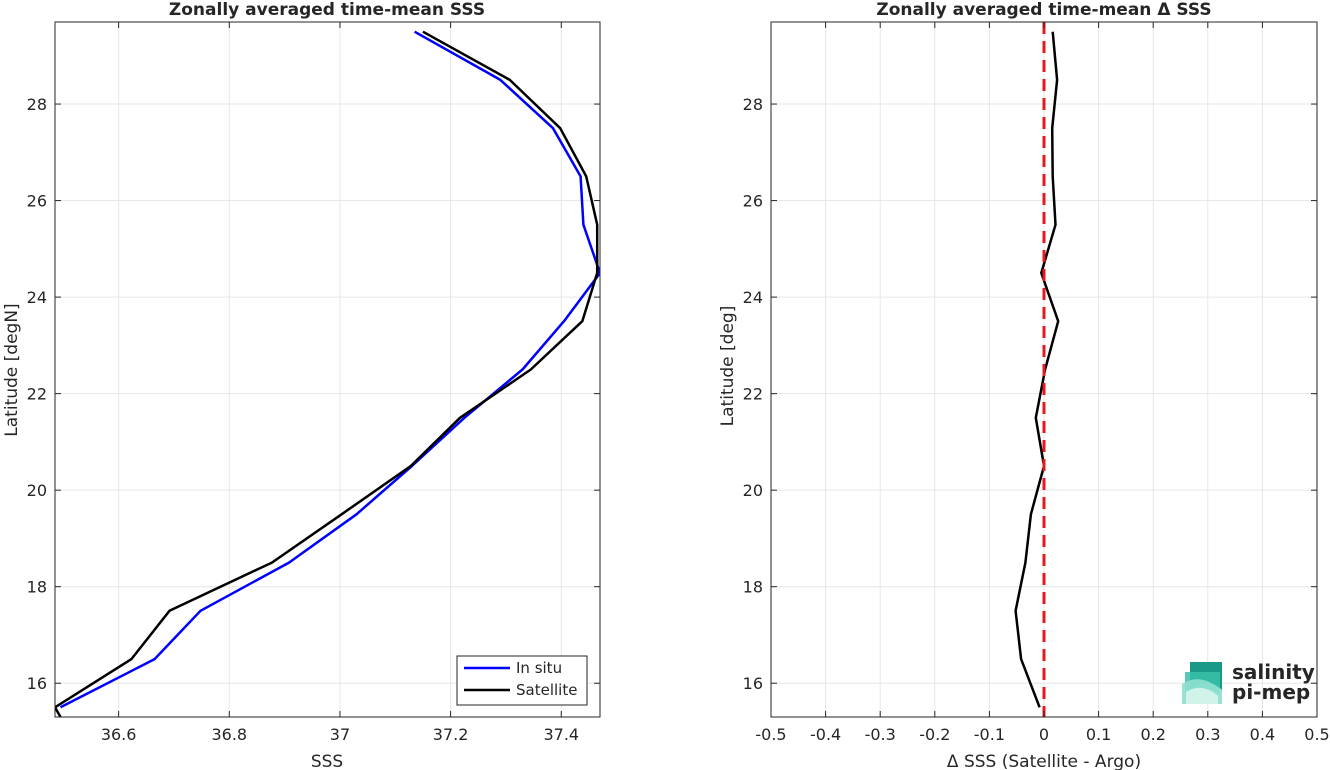  I want to click on delta-x-tick-label: -0.5, so click(770, 734).